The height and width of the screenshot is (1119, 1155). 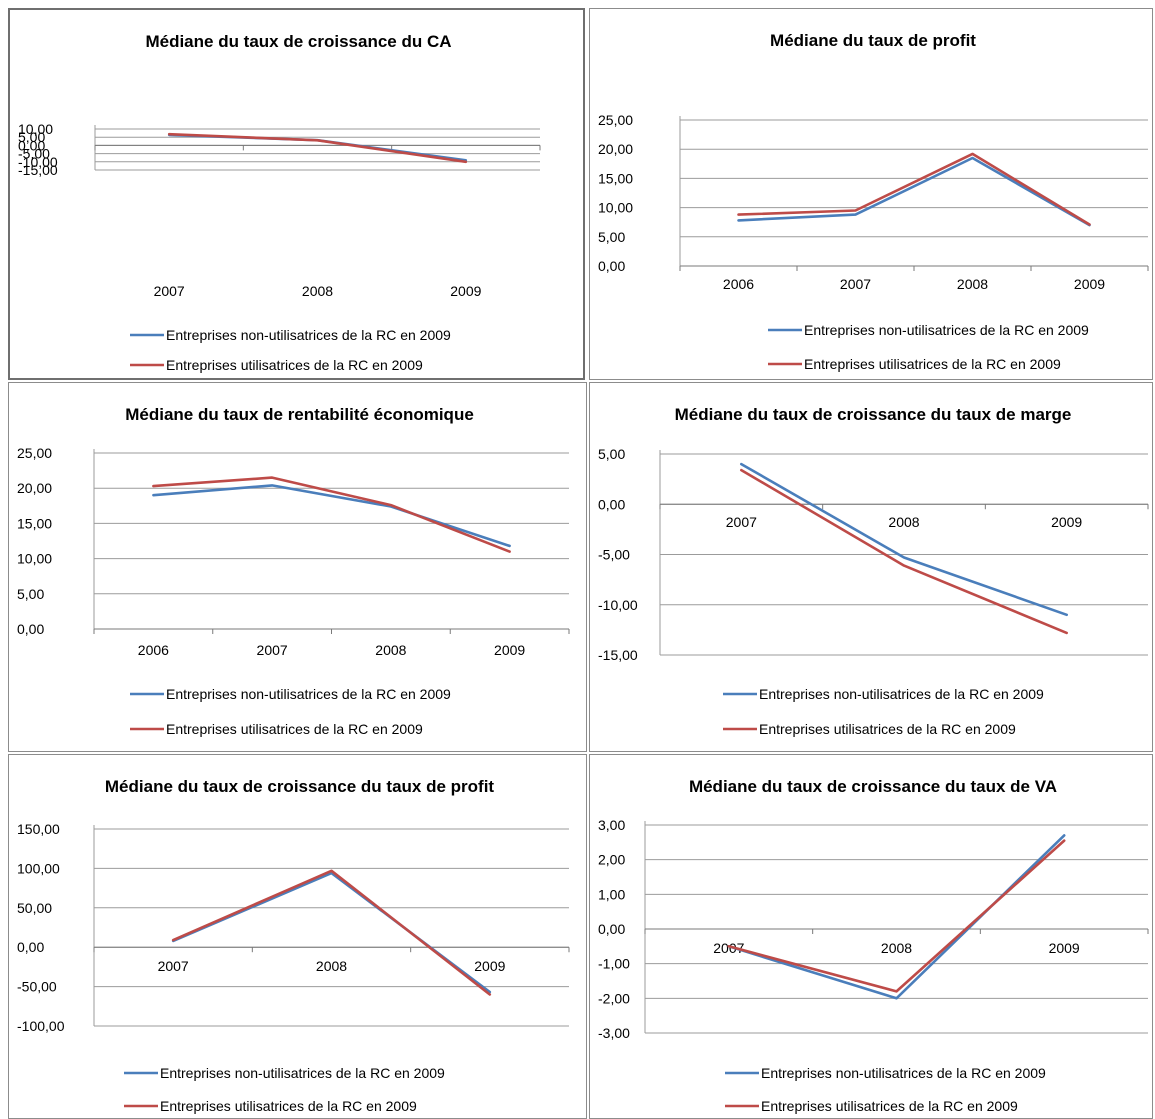 What do you see at coordinates (614, 964) in the screenshot?
I see `y-tick-label: -1,00` at bounding box center [614, 964].